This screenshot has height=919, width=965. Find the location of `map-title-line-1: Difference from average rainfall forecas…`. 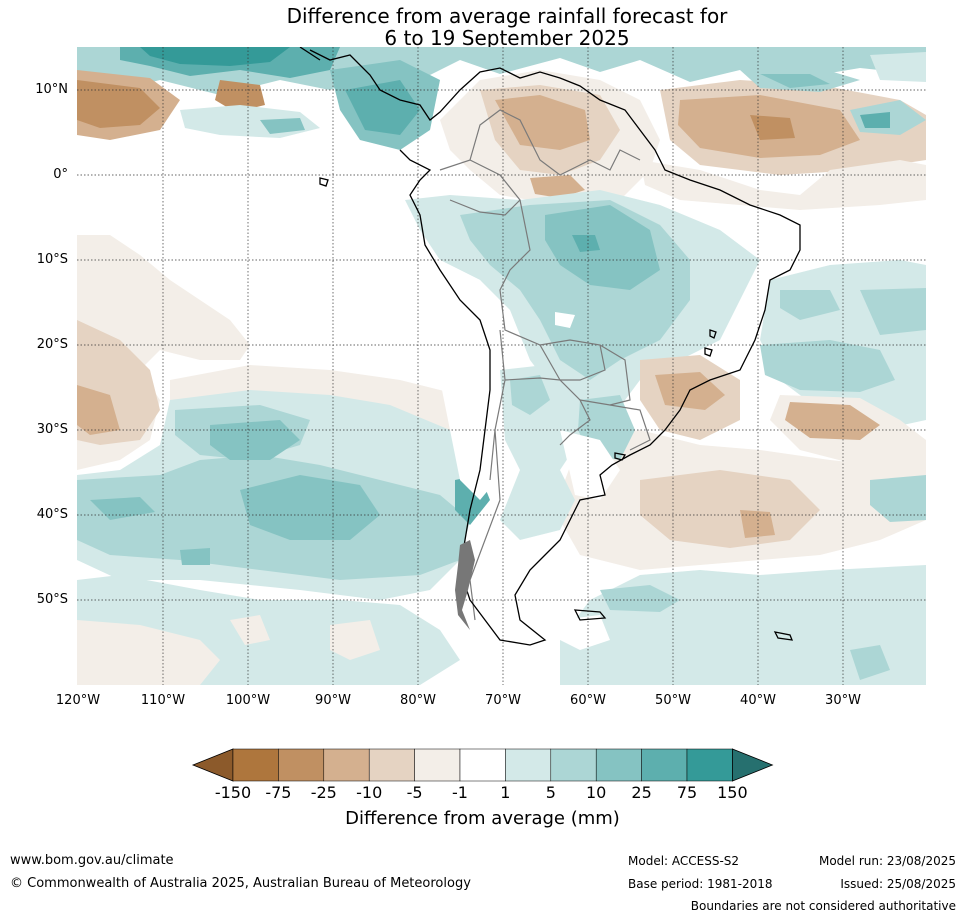

map-title-line-1: Difference from average rainfall forecas… is located at coordinates (507, 16).